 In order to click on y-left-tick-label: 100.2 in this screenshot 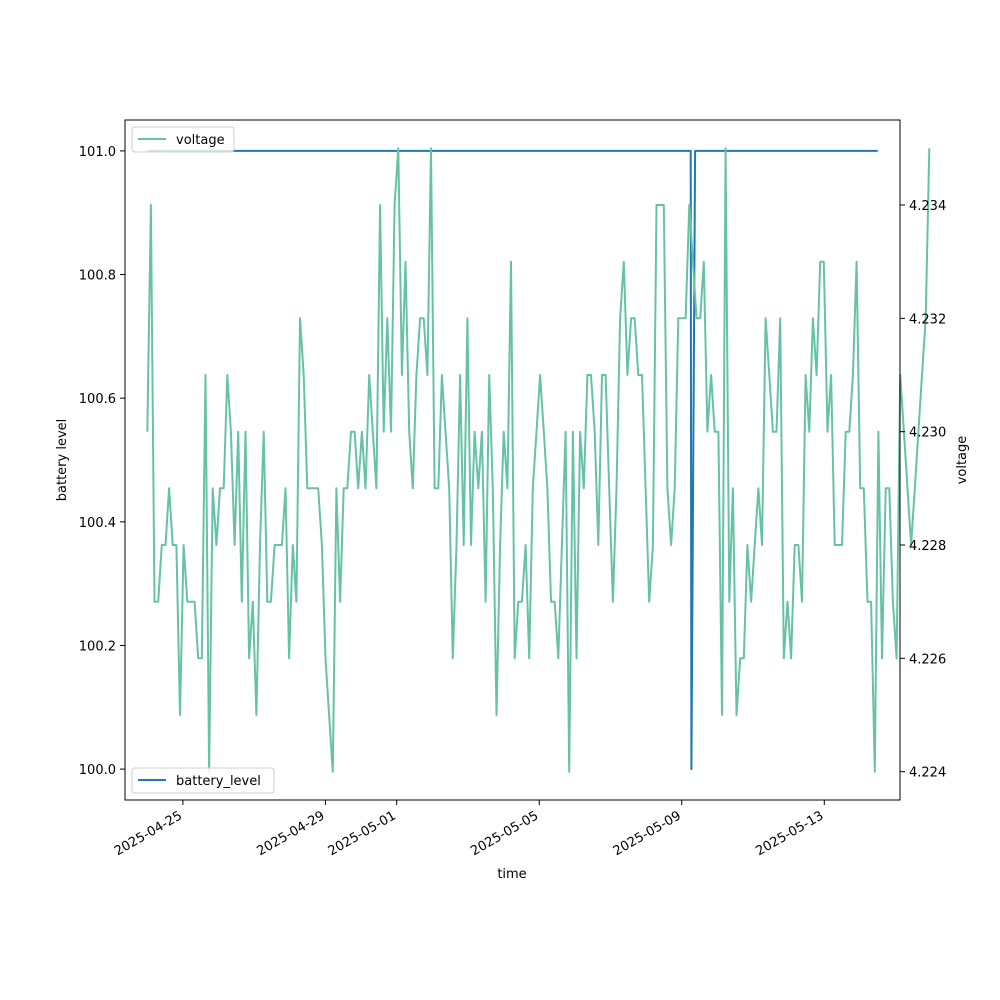, I will do `click(97, 646)`.